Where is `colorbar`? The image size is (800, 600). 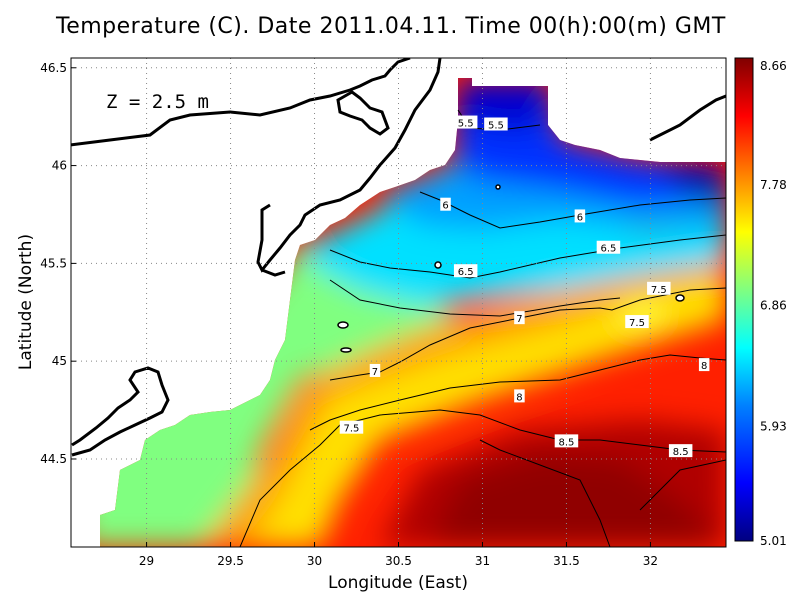 colorbar is located at coordinates (744, 299).